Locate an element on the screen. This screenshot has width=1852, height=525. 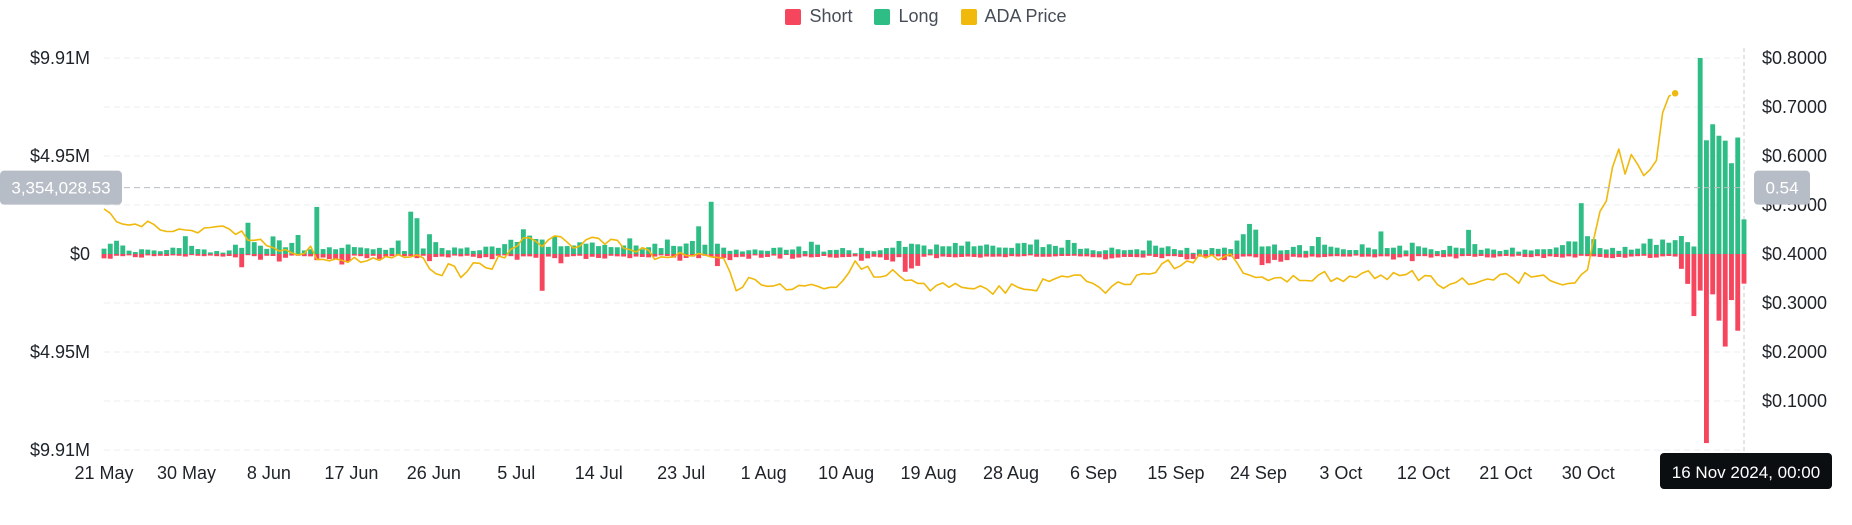
crosshair-left-value: 3,354,028.53 is located at coordinates (60, 188).